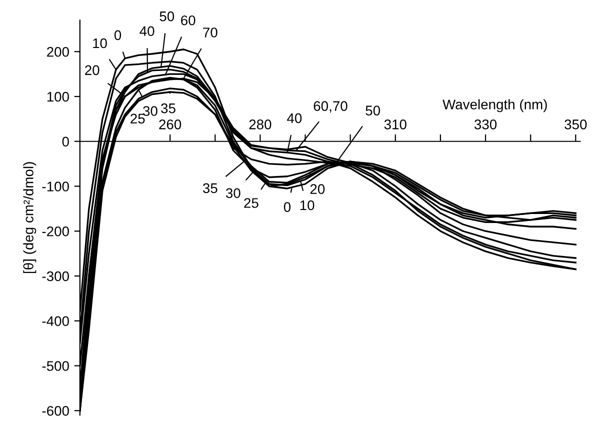  What do you see at coordinates (188, 20) in the screenshot?
I see `annotation: 60` at bounding box center [188, 20].